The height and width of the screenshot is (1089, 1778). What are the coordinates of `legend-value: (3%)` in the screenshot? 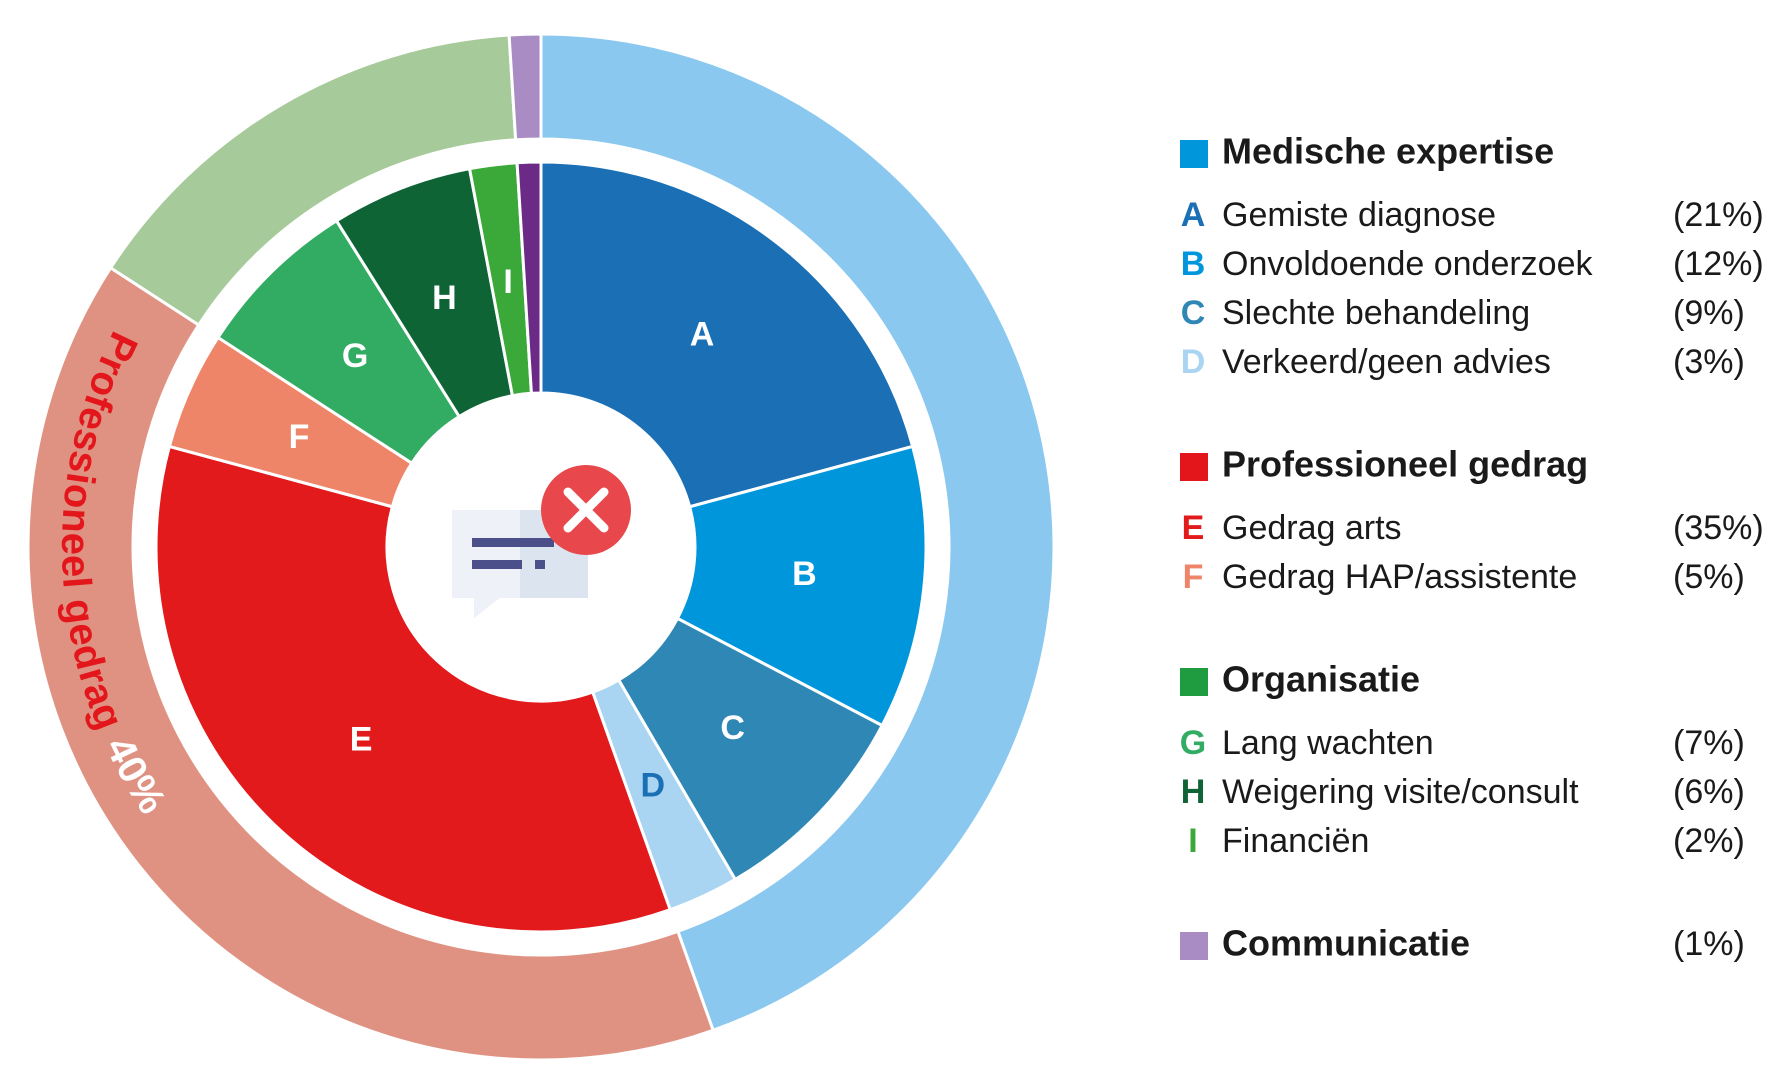 It's located at (1709, 362).